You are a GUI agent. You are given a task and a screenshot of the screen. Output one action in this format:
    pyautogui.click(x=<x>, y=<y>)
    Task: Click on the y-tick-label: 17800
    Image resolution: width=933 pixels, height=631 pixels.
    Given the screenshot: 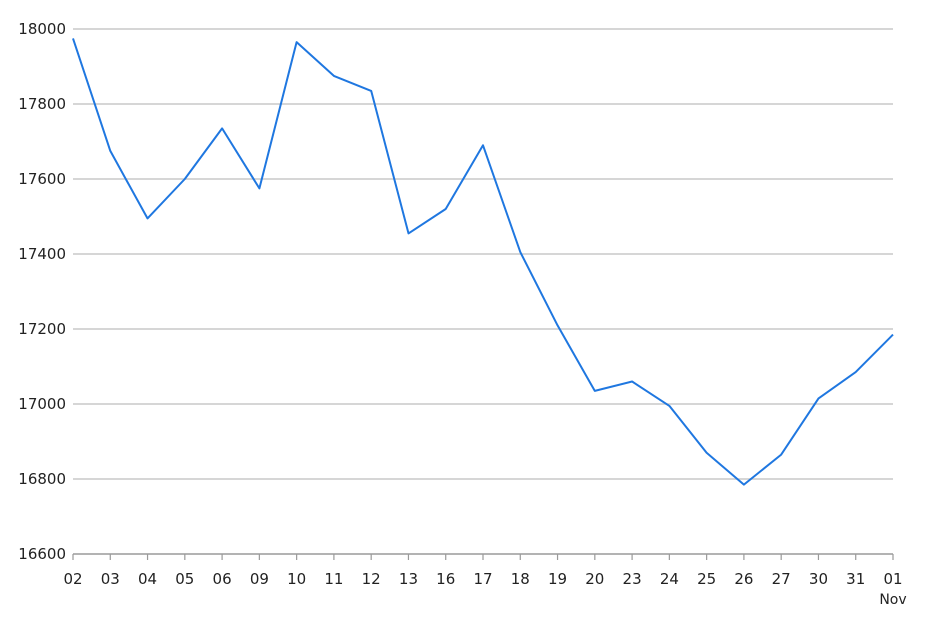 What is the action you would take?
    pyautogui.click(x=42, y=104)
    